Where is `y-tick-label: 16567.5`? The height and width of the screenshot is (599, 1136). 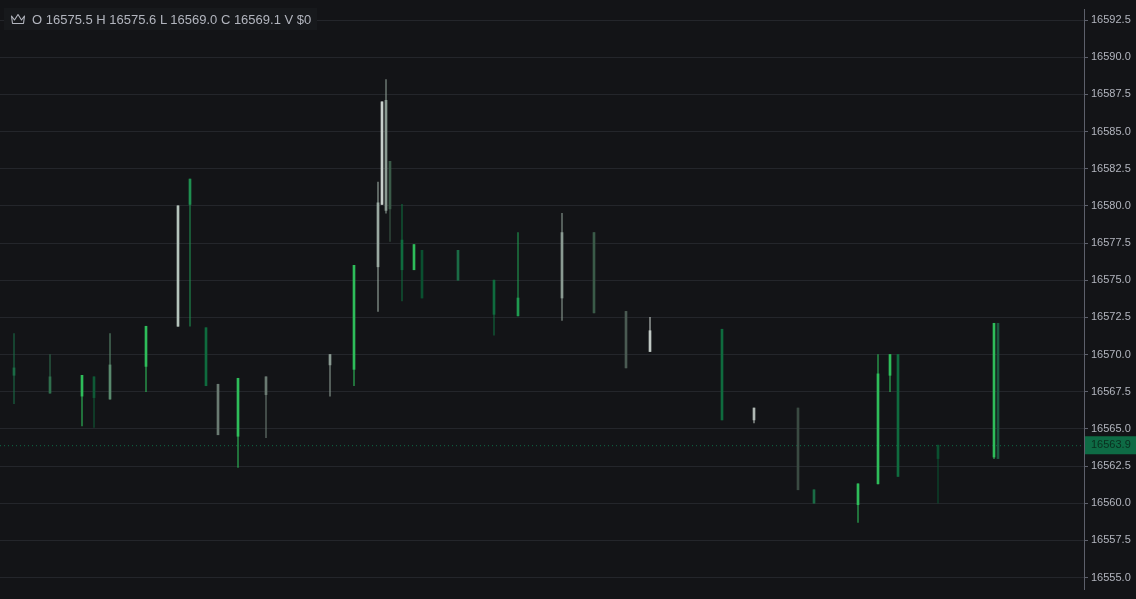 y-tick-label: 16567.5 is located at coordinates (1111, 390).